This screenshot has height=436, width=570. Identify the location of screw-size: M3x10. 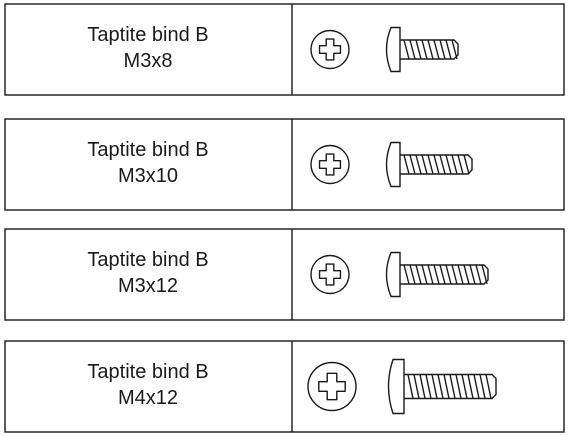
(148, 176).